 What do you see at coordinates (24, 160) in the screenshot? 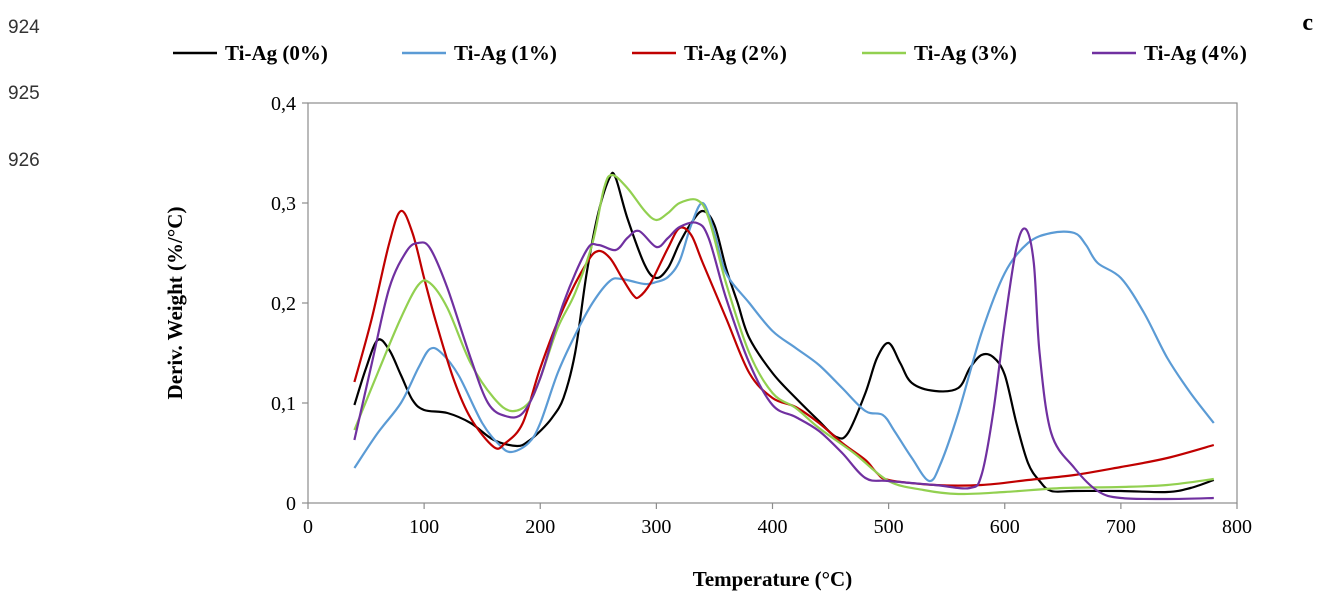
I see `line-number-926: 926` at bounding box center [24, 160].